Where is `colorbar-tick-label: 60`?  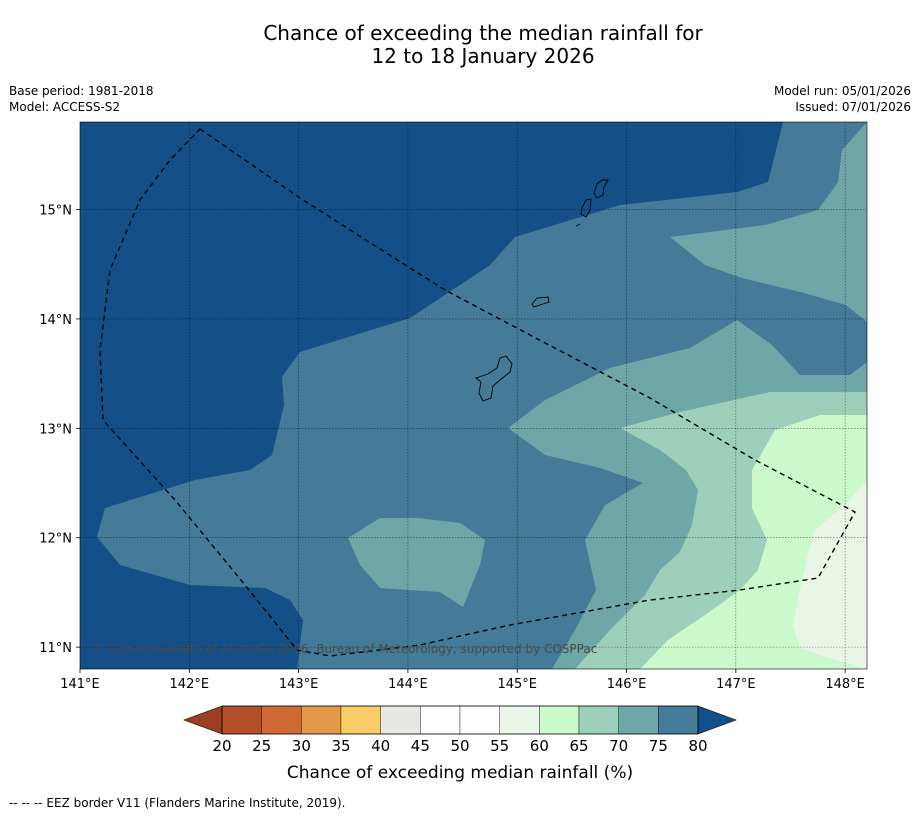 colorbar-tick-label: 60 is located at coordinates (539, 746).